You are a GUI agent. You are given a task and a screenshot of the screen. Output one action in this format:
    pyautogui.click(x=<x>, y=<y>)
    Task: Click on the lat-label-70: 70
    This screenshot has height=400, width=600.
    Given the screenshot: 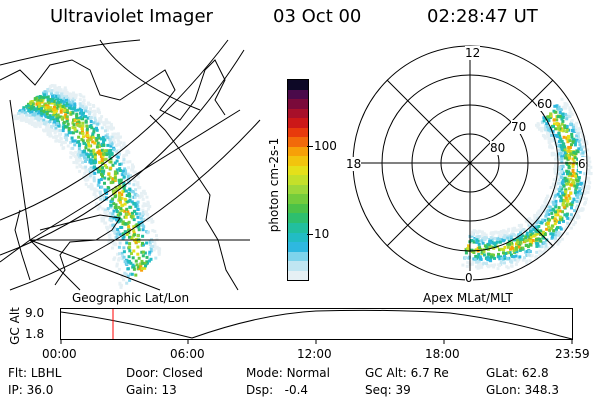 What is the action you would take?
    pyautogui.click(x=519, y=127)
    